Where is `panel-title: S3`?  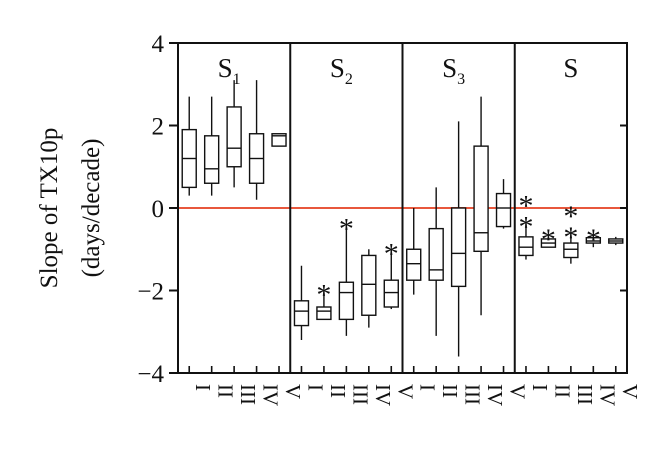 panel-title: S3 is located at coordinates (453, 70).